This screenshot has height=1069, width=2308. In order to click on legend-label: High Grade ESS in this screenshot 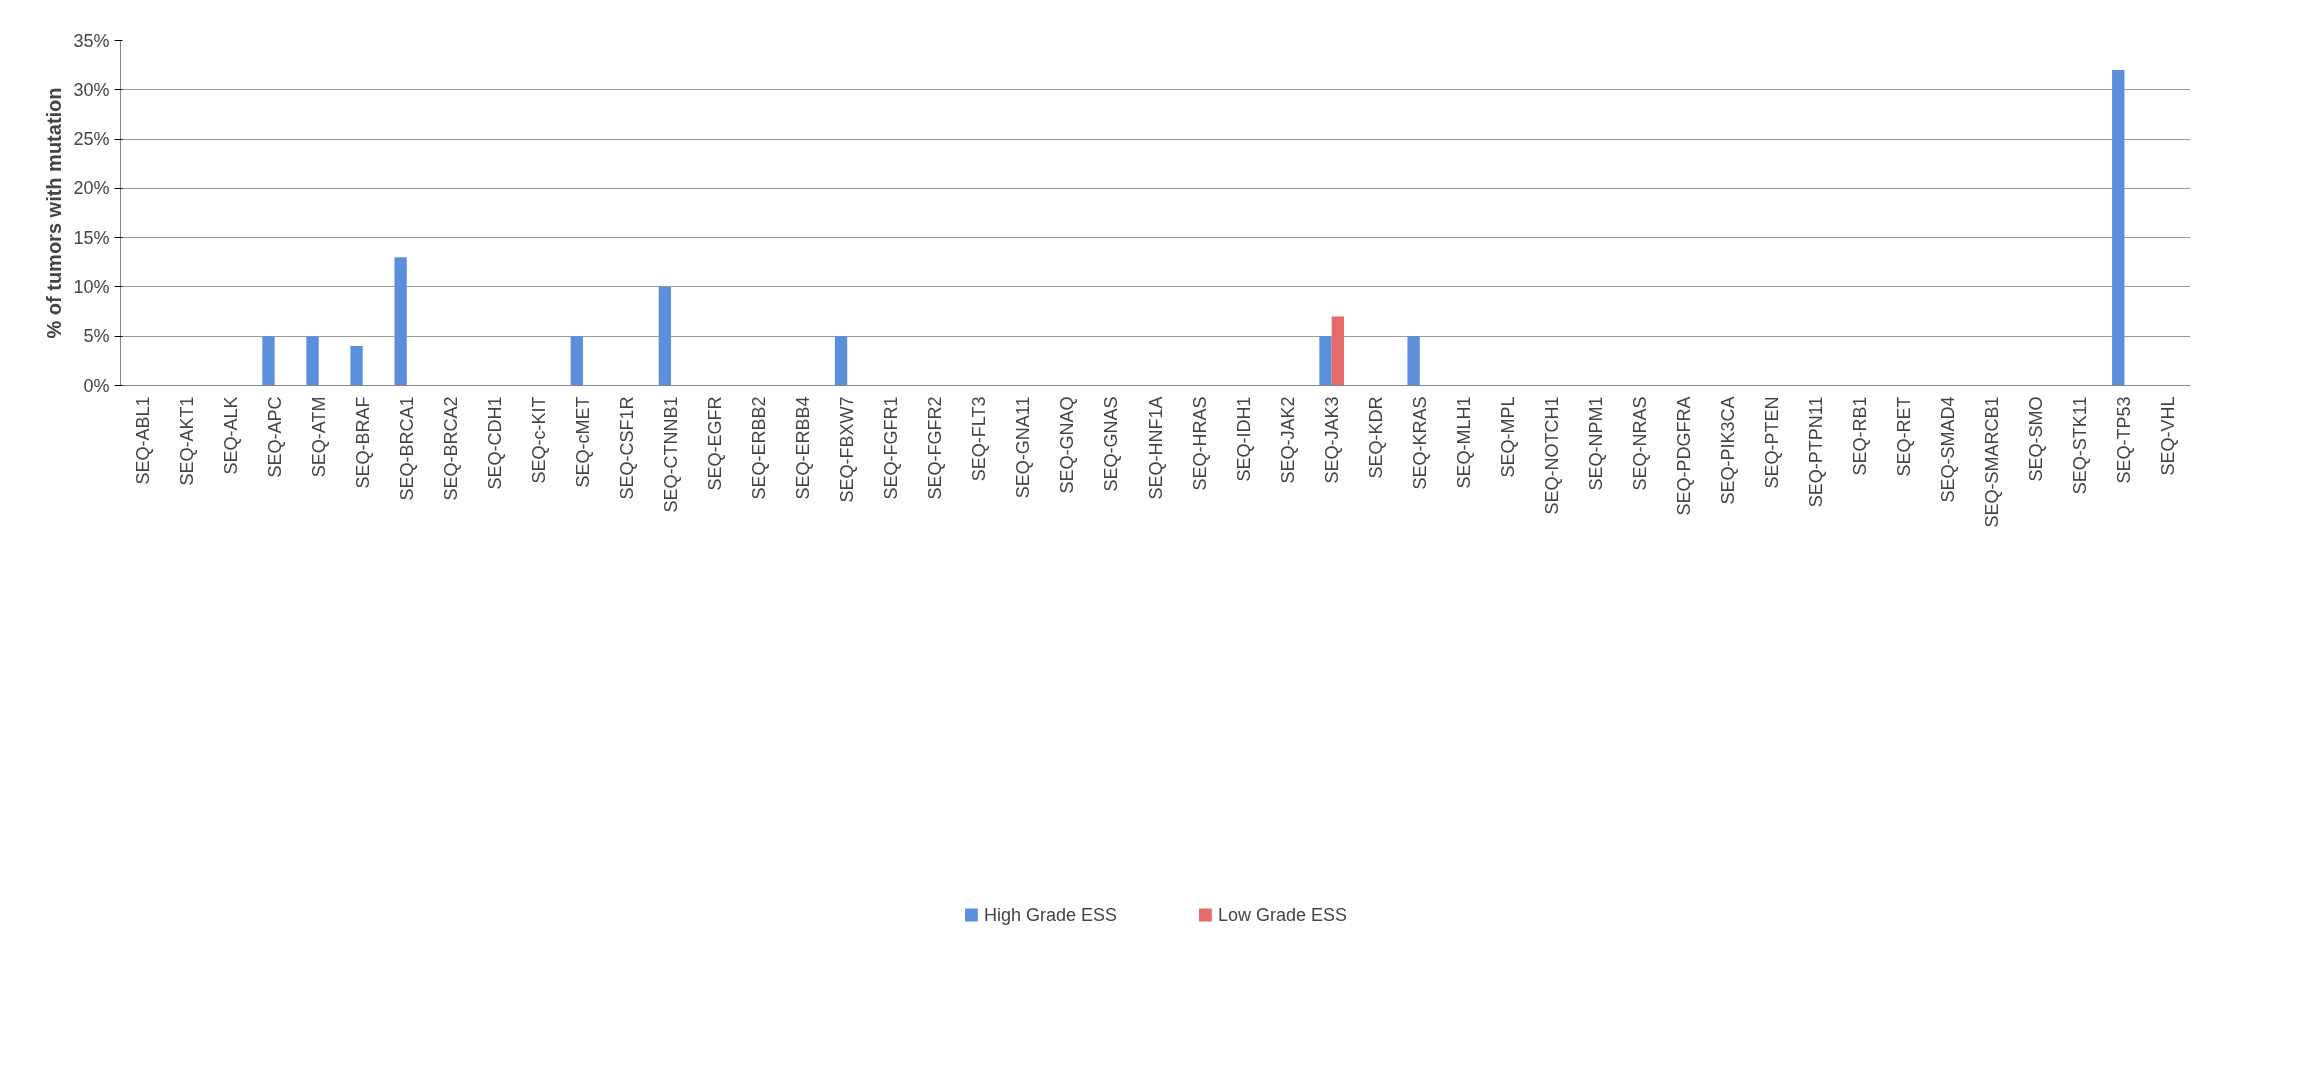, I will do `click(1050, 915)`.